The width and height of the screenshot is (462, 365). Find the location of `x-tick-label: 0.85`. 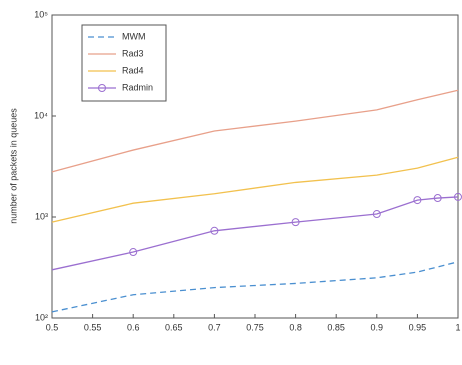

x-tick-label: 0.85 is located at coordinates (336, 327).